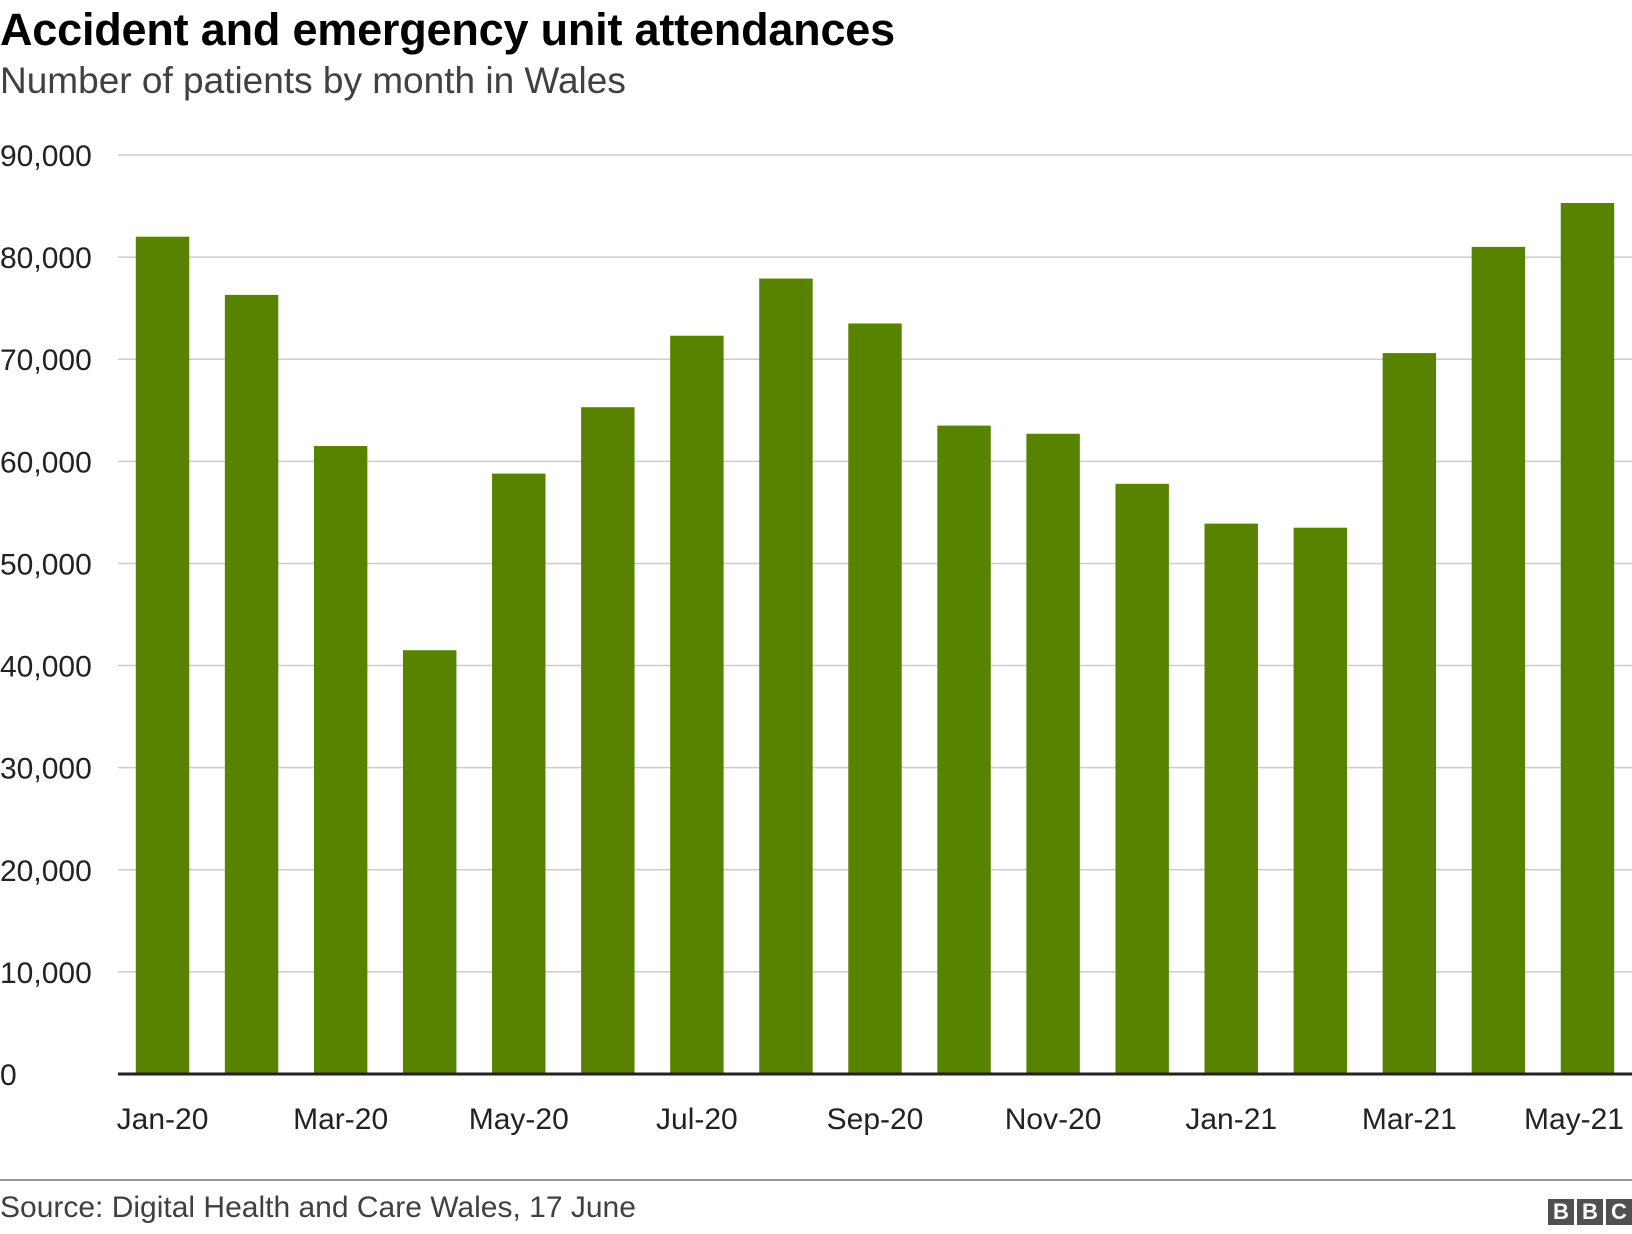 The height and width of the screenshot is (1234, 1632). I want to click on x-tick-label: Mar-21, so click(1409, 1119).